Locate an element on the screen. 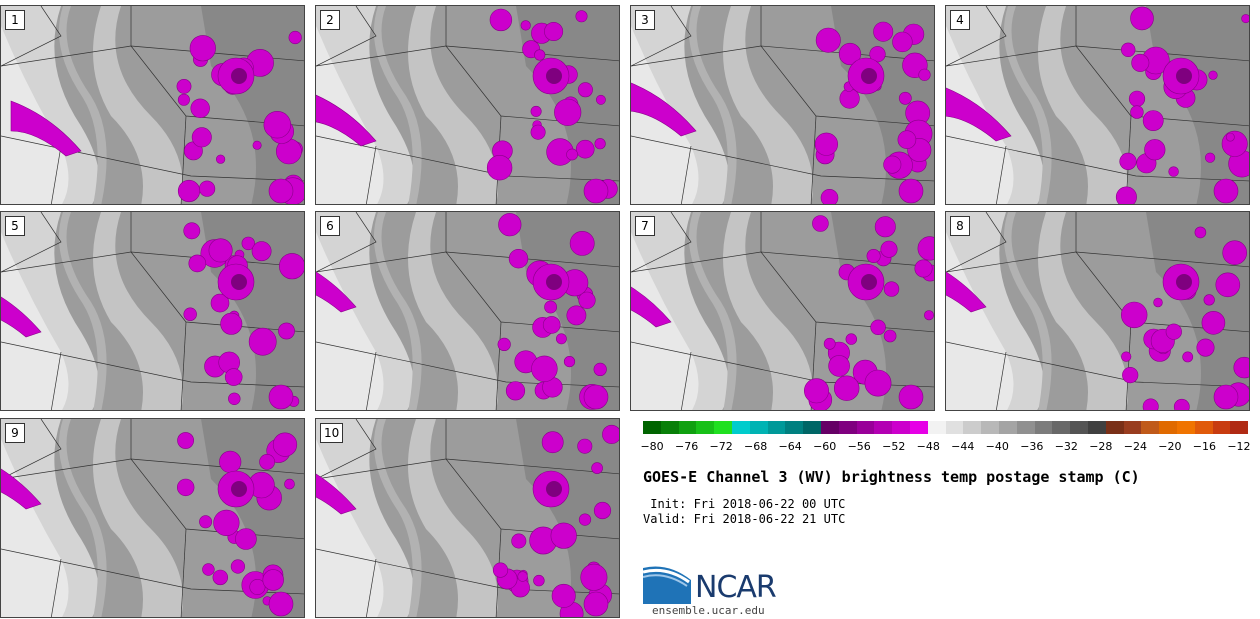 This screenshot has height=619, width=1260. panel-number-label: 10 is located at coordinates (332, 433).